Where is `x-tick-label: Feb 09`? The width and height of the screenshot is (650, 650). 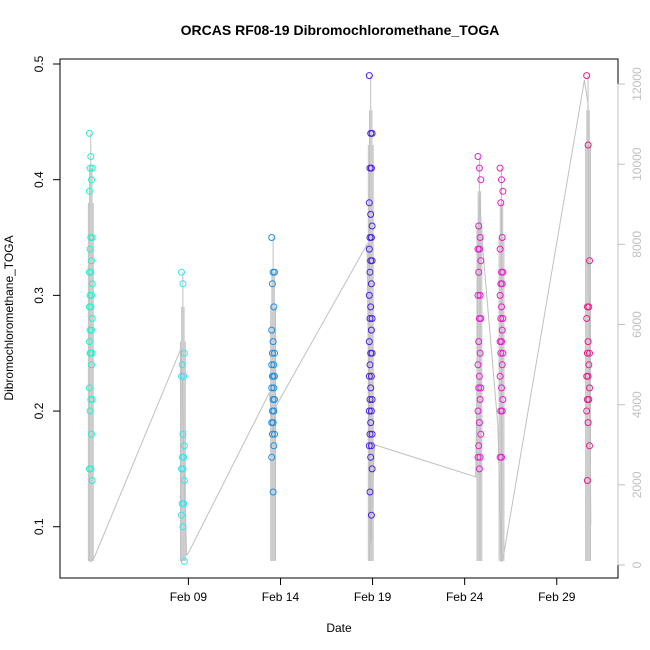 x-tick-label: Feb 09 is located at coordinates (189, 597).